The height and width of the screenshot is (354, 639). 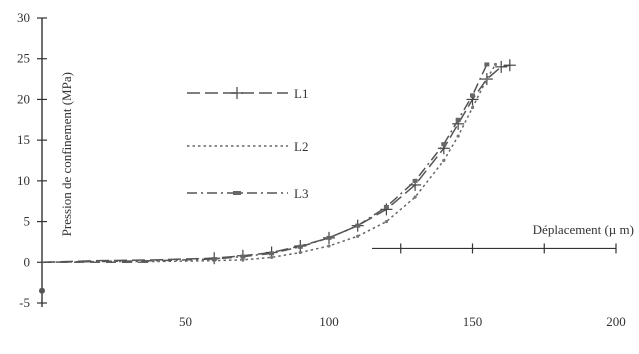 I want to click on legend-item-l1: L1, so click(x=247, y=93).